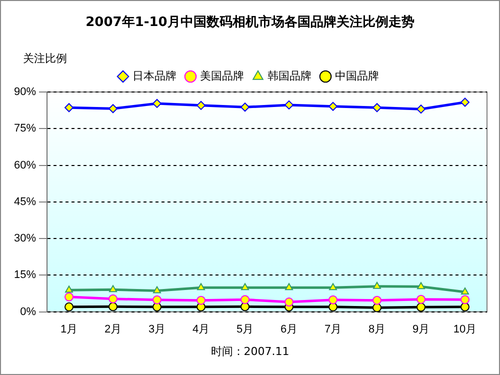 The height and width of the screenshot is (375, 500). I want to click on legend-label: 日本品牌, so click(154, 75).